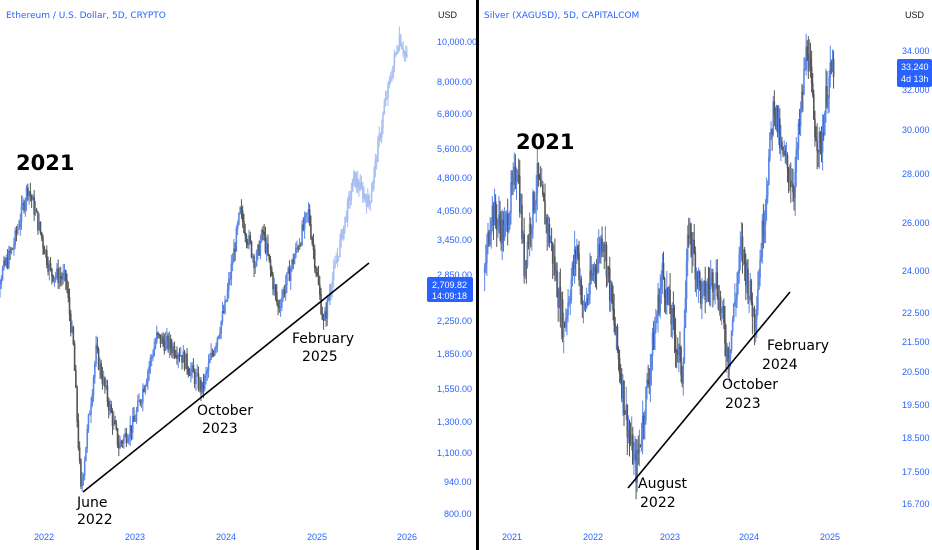 The image size is (932, 550). Describe the element at coordinates (916, 174) in the screenshot. I see `silver-price-tick: 28.000` at that location.